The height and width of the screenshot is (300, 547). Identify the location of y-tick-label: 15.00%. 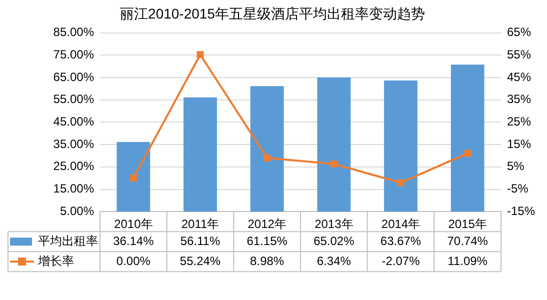
(73, 189).